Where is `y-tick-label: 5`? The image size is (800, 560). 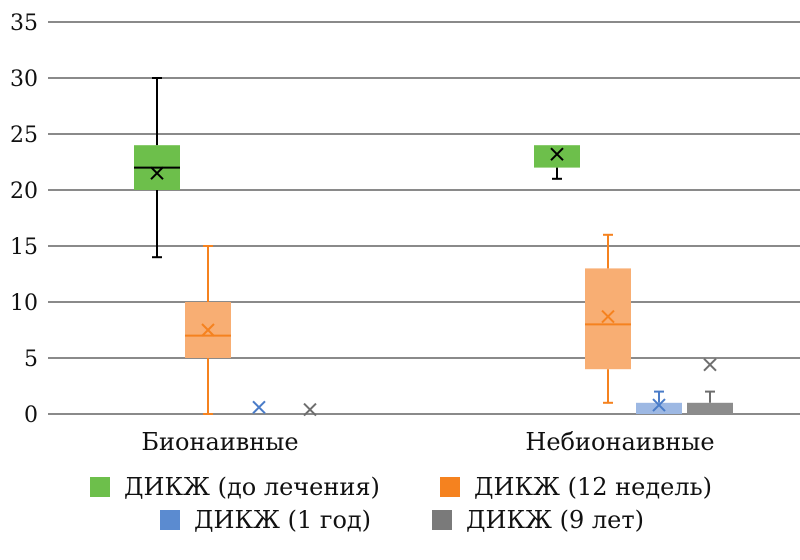
y-tick-label: 5 is located at coordinates (31, 359).